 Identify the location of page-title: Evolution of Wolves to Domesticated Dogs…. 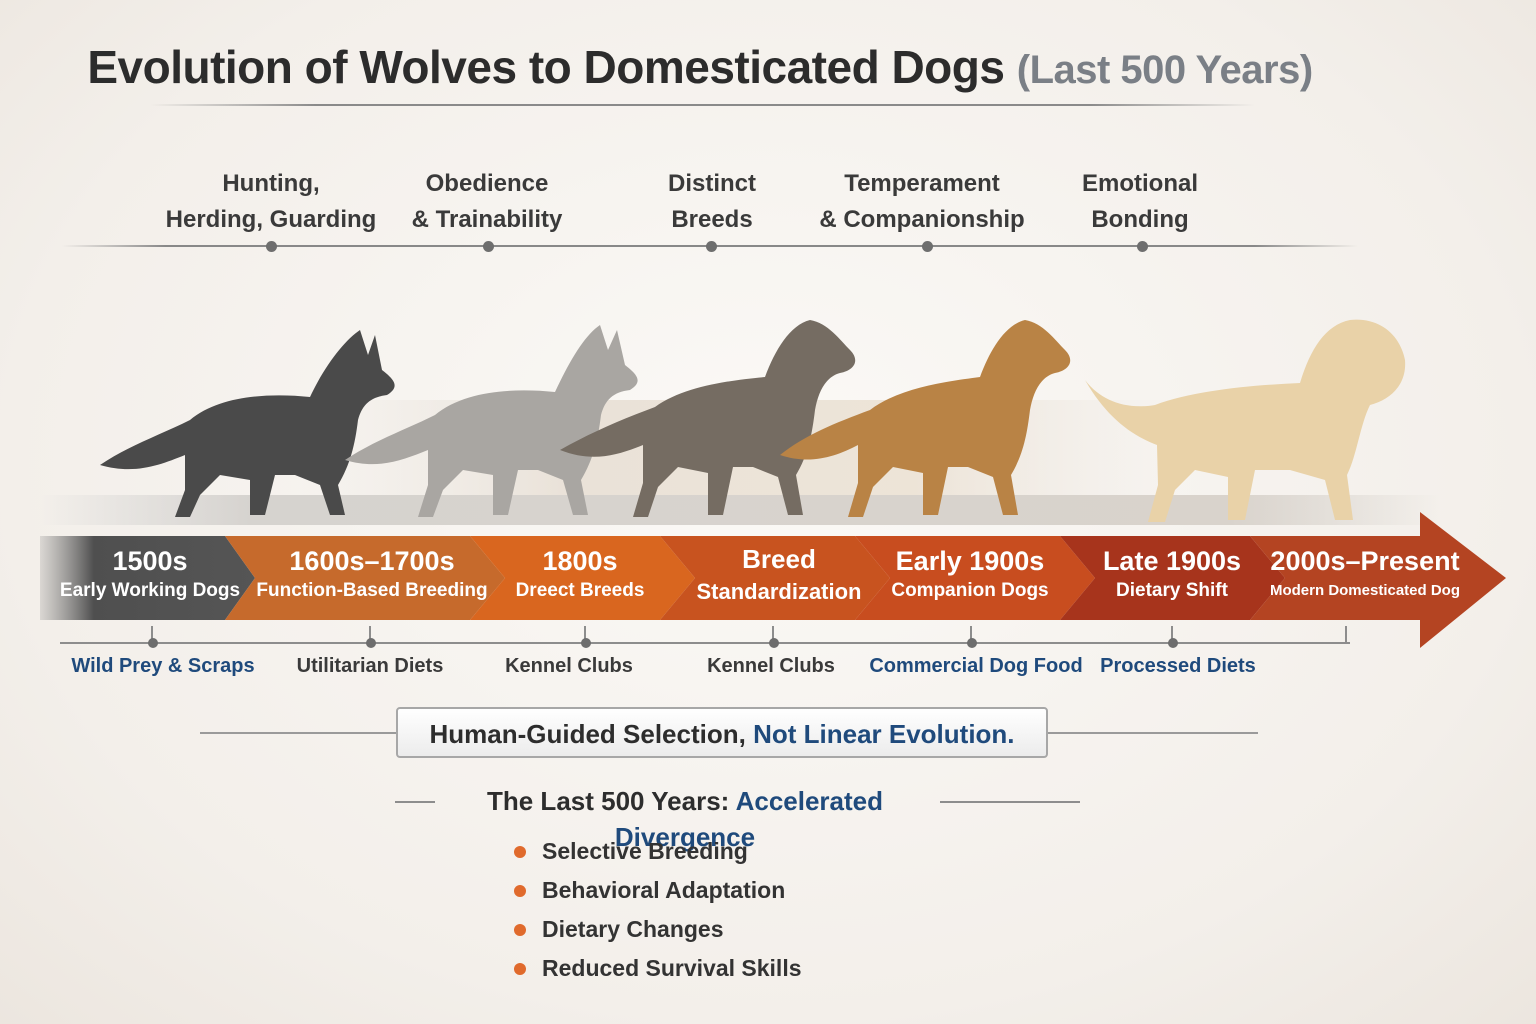
(700, 67).